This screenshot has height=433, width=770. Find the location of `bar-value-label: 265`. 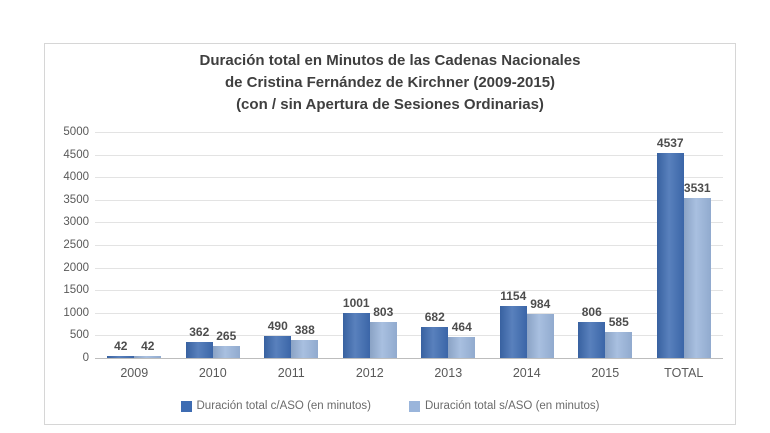

bar-value-label: 265 is located at coordinates (226, 336).